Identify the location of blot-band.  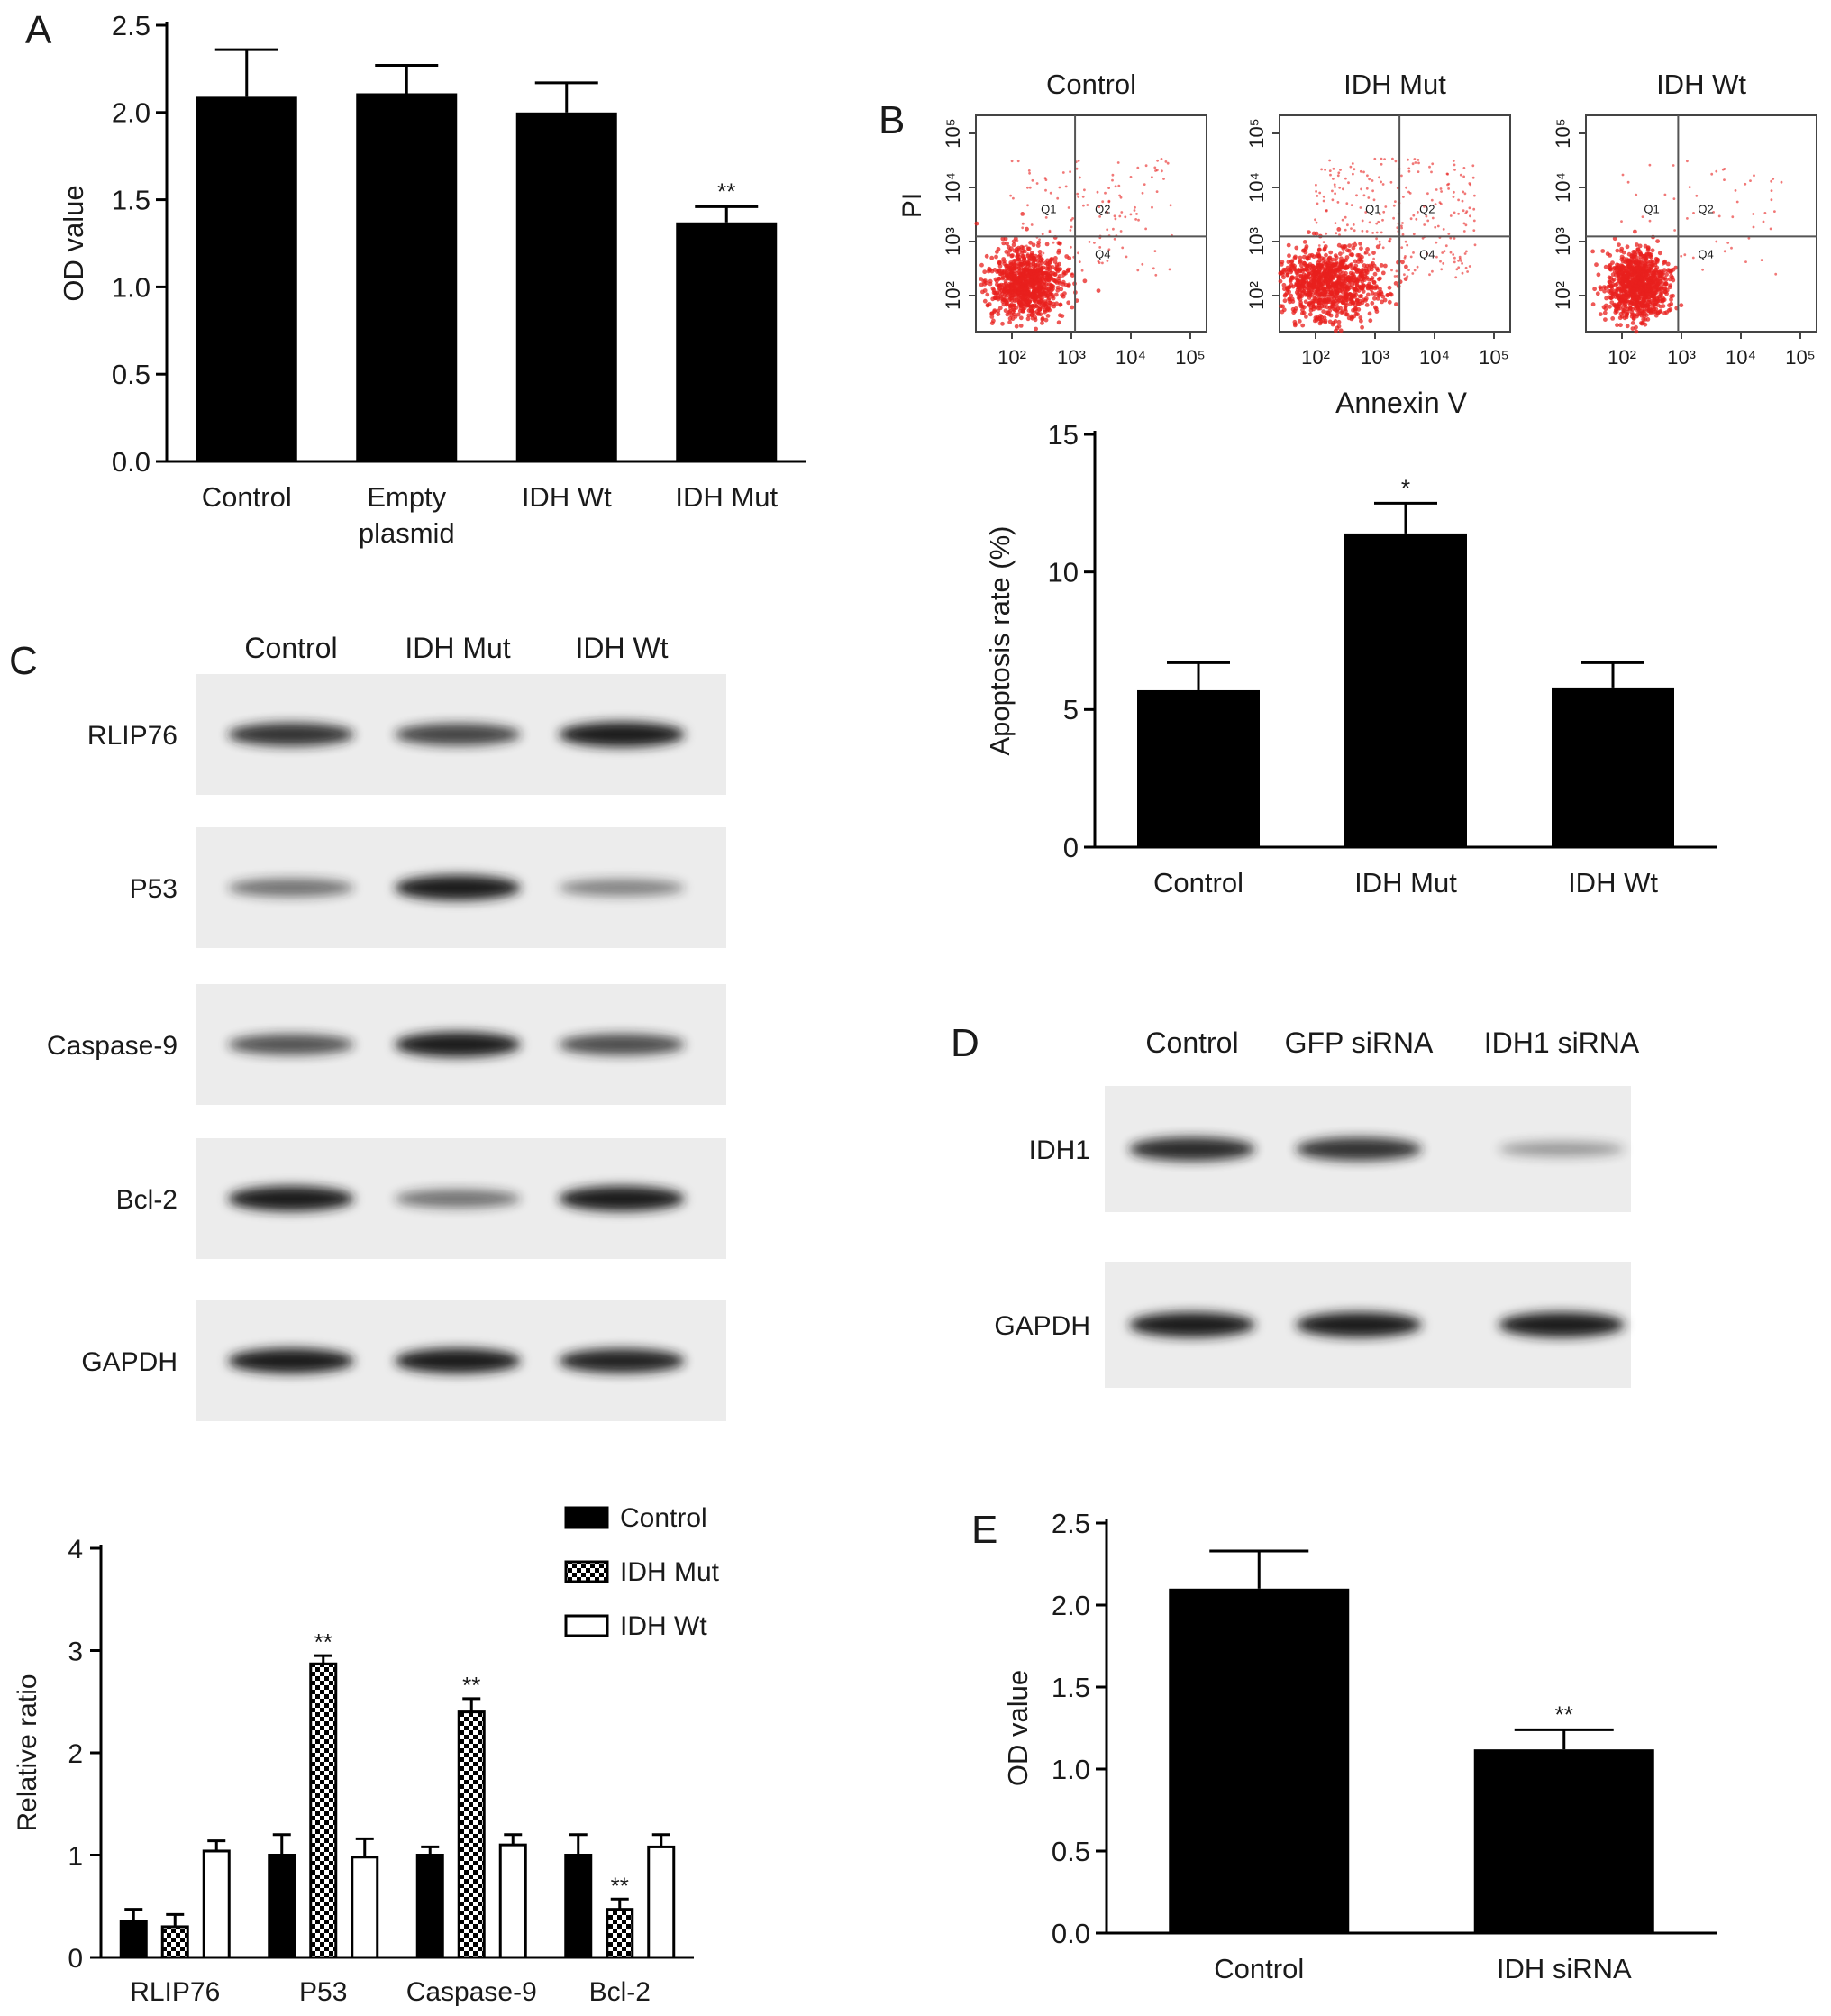
(1562, 1324).